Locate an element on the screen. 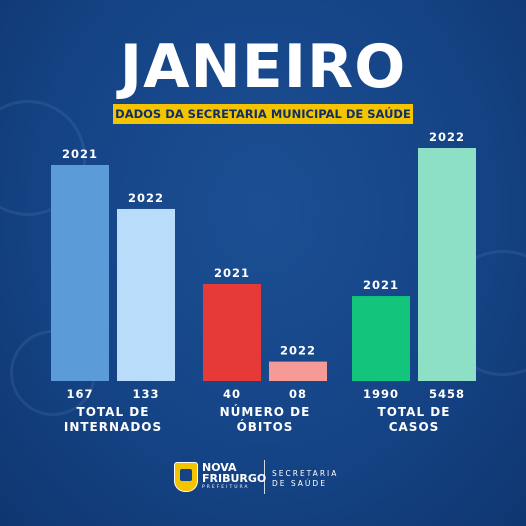  logo-line-1: NOVA is located at coordinates (219, 467).